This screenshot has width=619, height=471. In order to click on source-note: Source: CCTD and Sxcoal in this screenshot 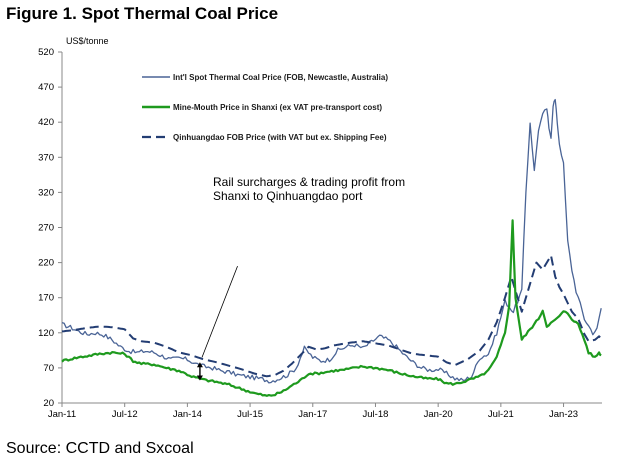, I will do `click(100, 448)`.